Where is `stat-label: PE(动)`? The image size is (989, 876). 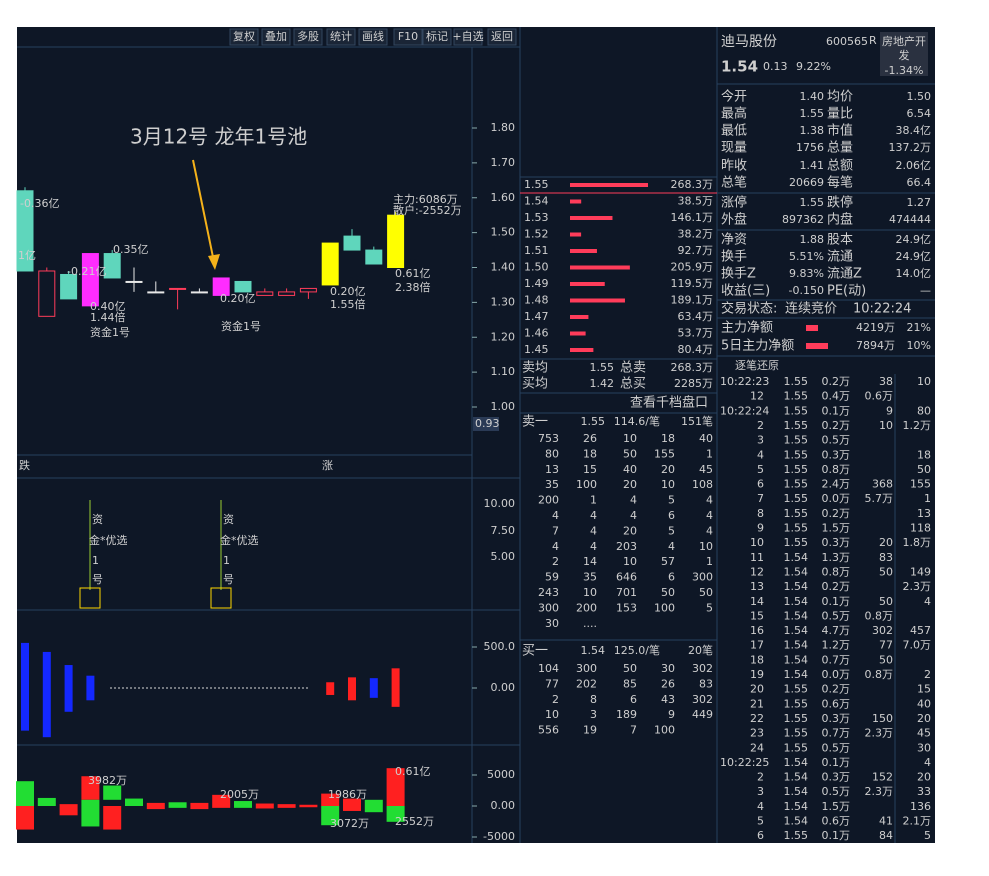
stat-label: PE(动) is located at coordinates (846, 291).